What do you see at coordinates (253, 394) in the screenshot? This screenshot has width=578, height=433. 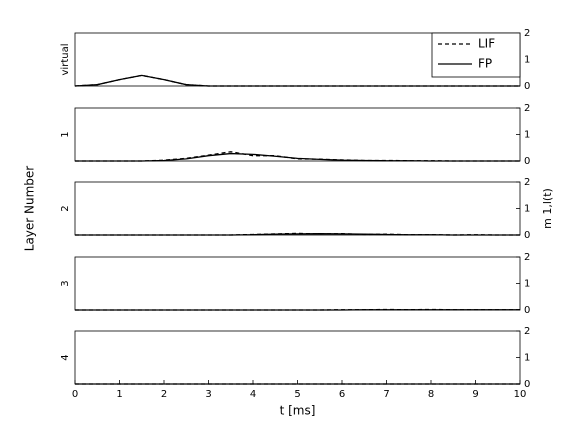 I see `x-tick-label: 4` at bounding box center [253, 394].